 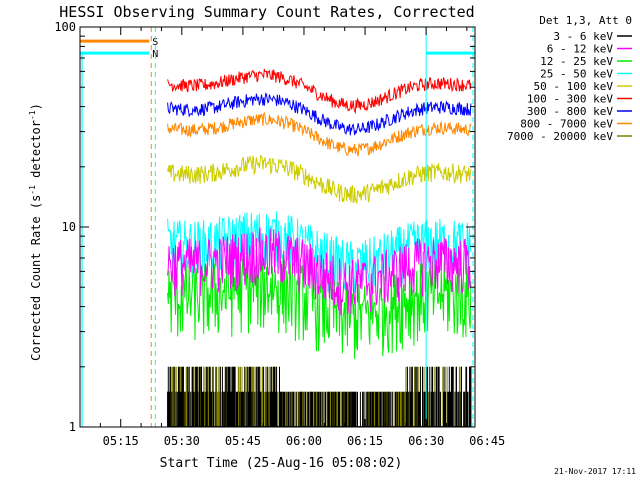 I want to click on y-axis-label: Corrected Count Rate (s-1 detector-1), so click(x=35, y=232).